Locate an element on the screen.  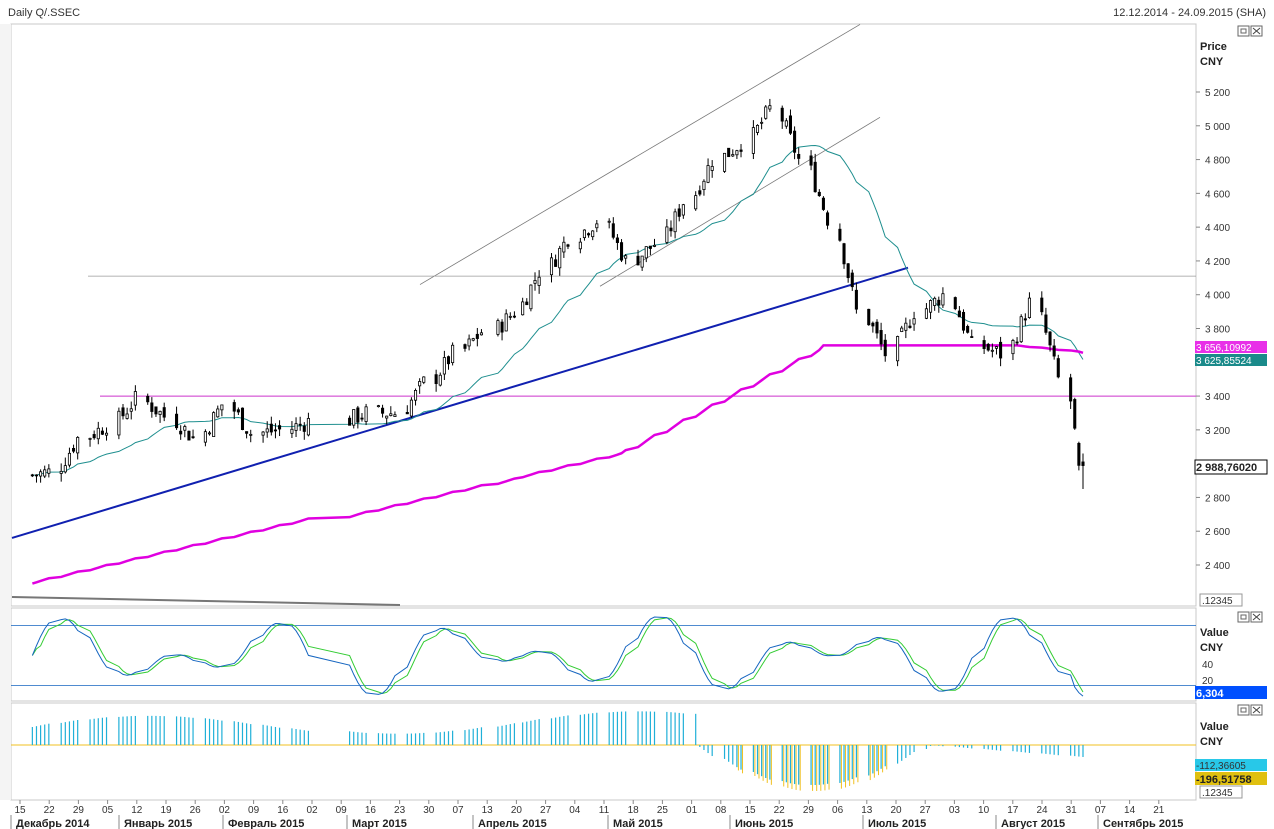
x-day-label: 06 is located at coordinates (838, 810).